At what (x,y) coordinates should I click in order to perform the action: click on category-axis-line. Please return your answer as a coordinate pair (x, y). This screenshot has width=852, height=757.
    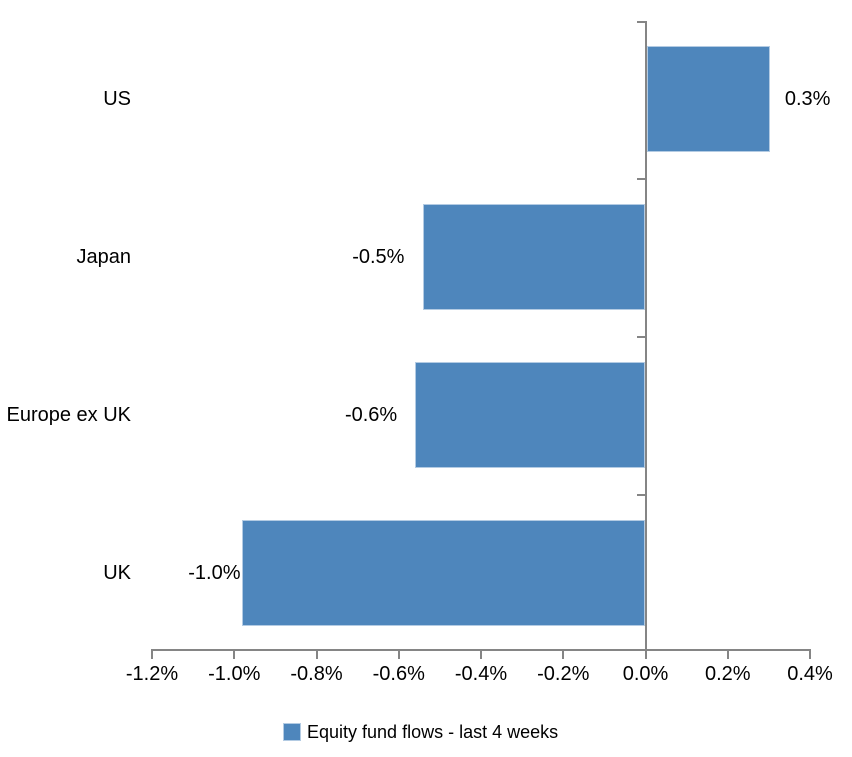
    Looking at the image, I should click on (645, 339).